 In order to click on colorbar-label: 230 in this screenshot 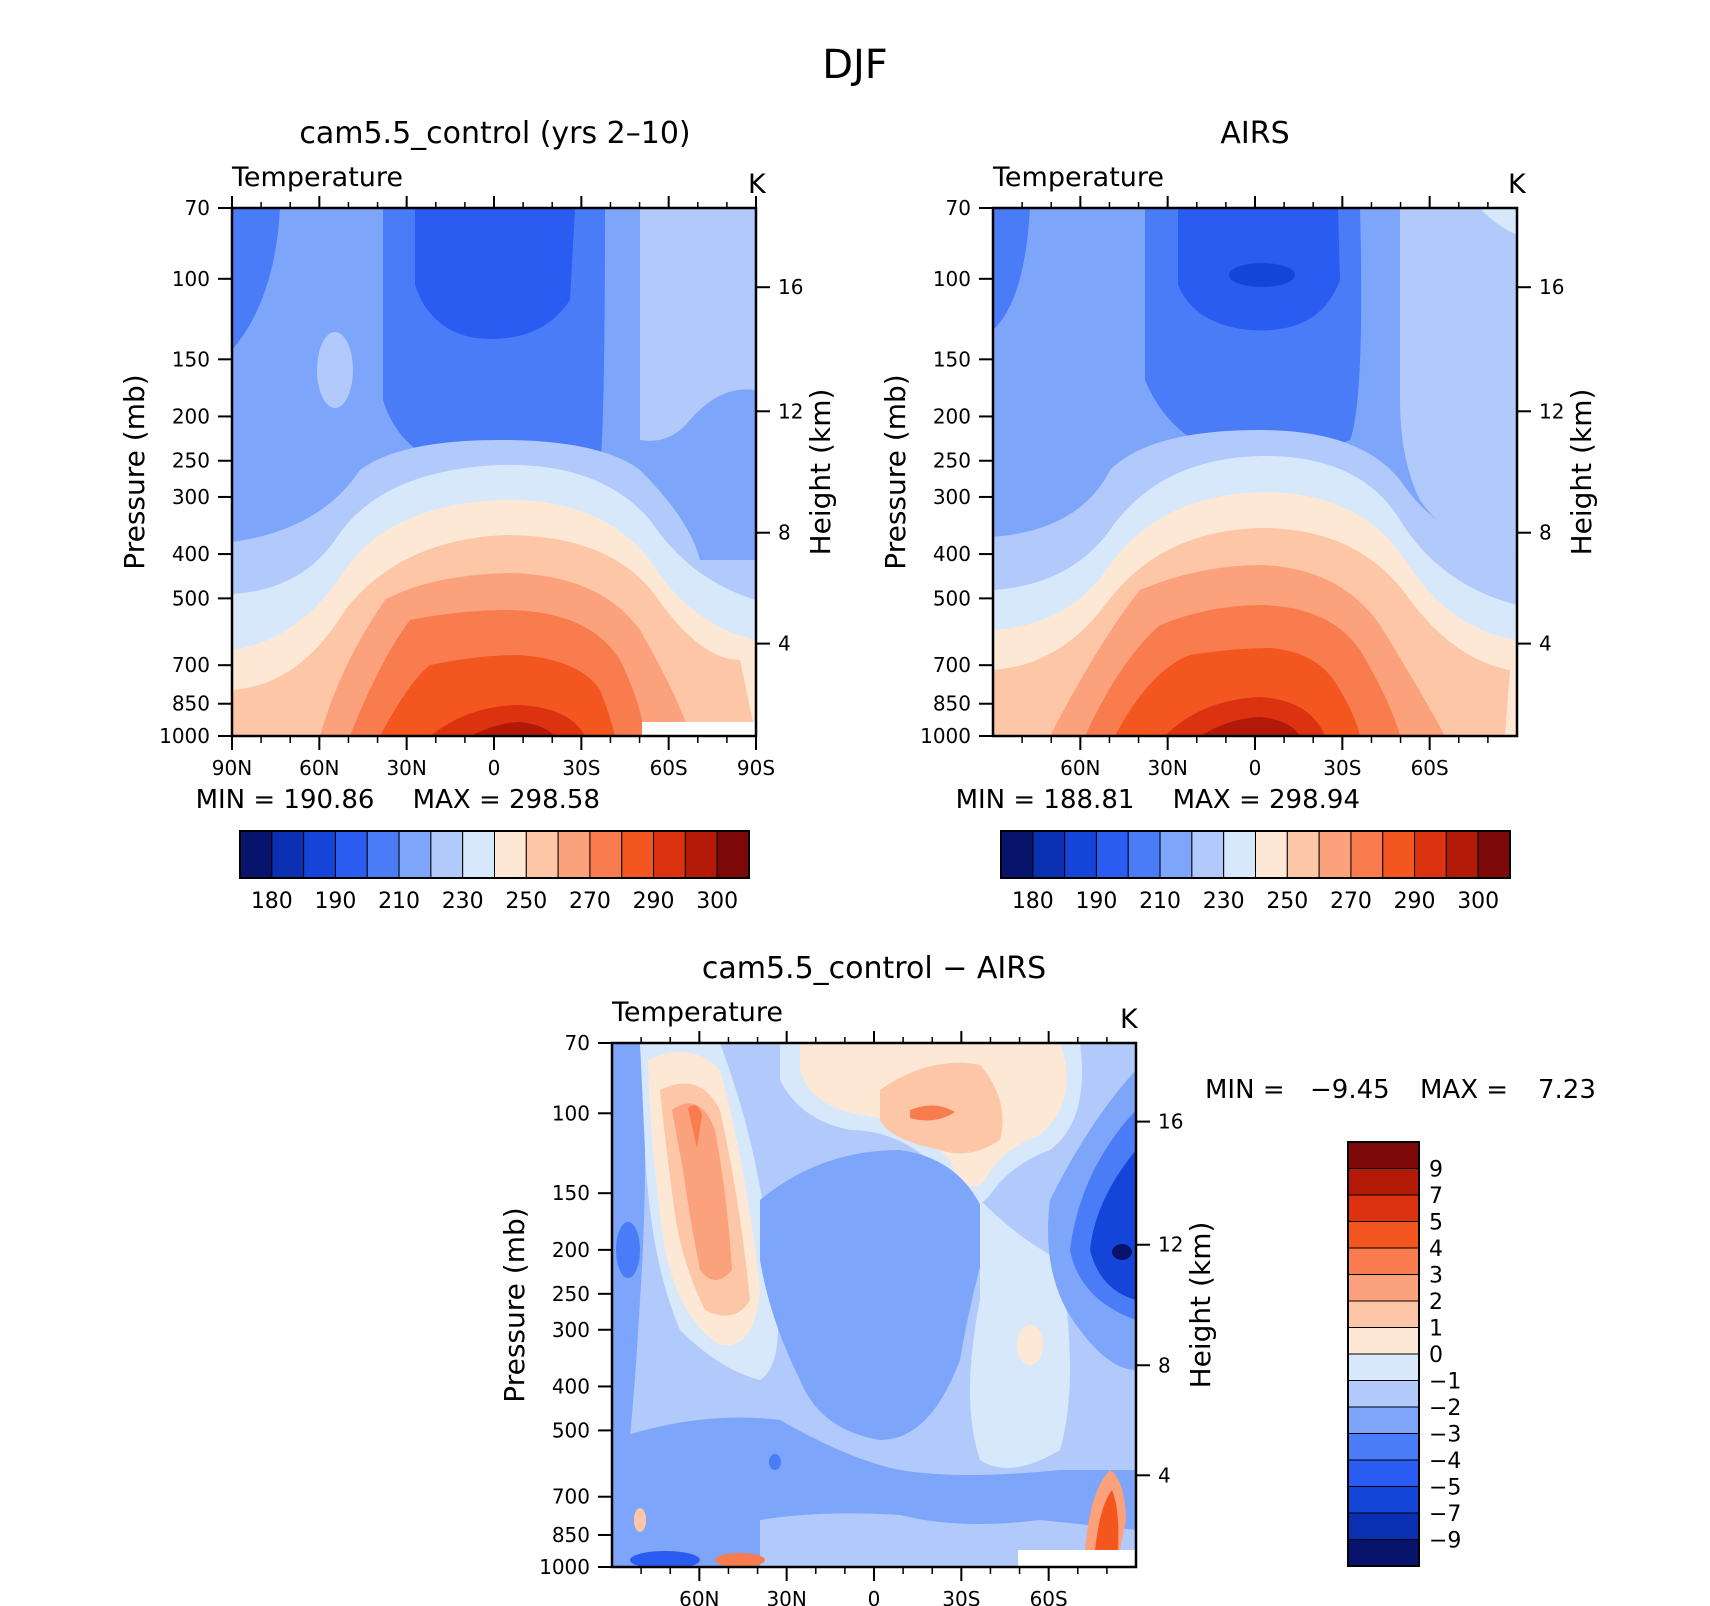, I will do `click(1224, 901)`.